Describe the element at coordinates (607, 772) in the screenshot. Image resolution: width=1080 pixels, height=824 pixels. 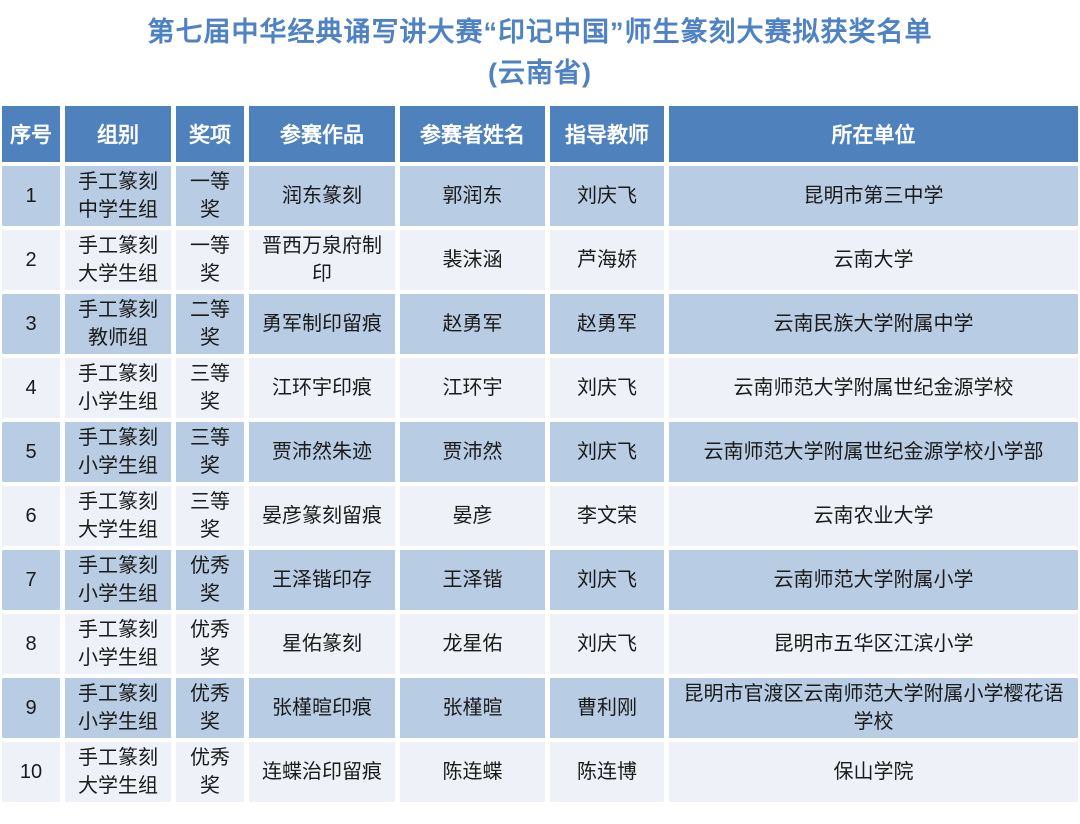
I see `cell-teacher: 陈连博` at that location.